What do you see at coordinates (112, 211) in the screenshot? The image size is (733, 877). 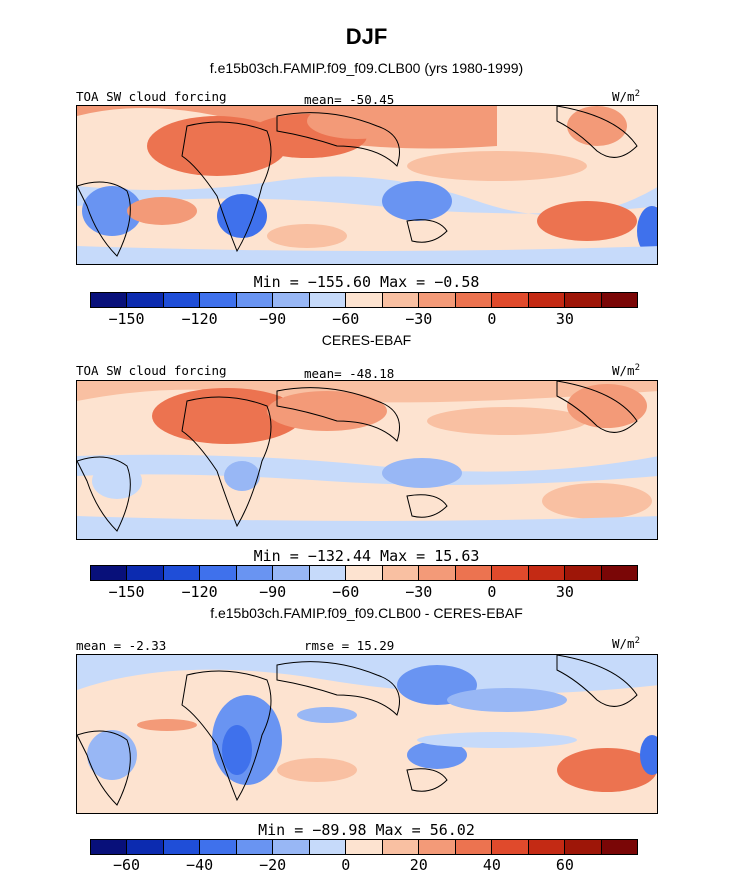 I see `panel1-samerica-region` at bounding box center [112, 211].